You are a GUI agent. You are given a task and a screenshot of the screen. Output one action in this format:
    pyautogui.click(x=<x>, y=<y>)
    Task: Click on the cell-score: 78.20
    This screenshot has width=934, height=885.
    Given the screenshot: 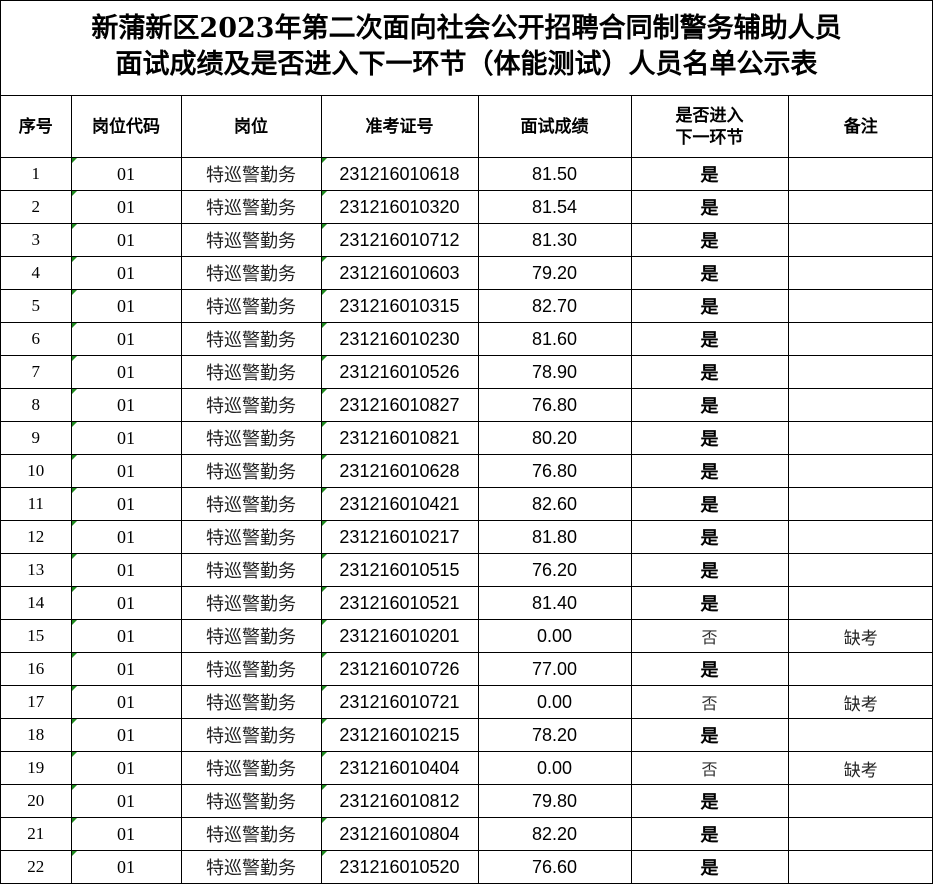 What is the action you would take?
    pyautogui.click(x=554, y=735)
    